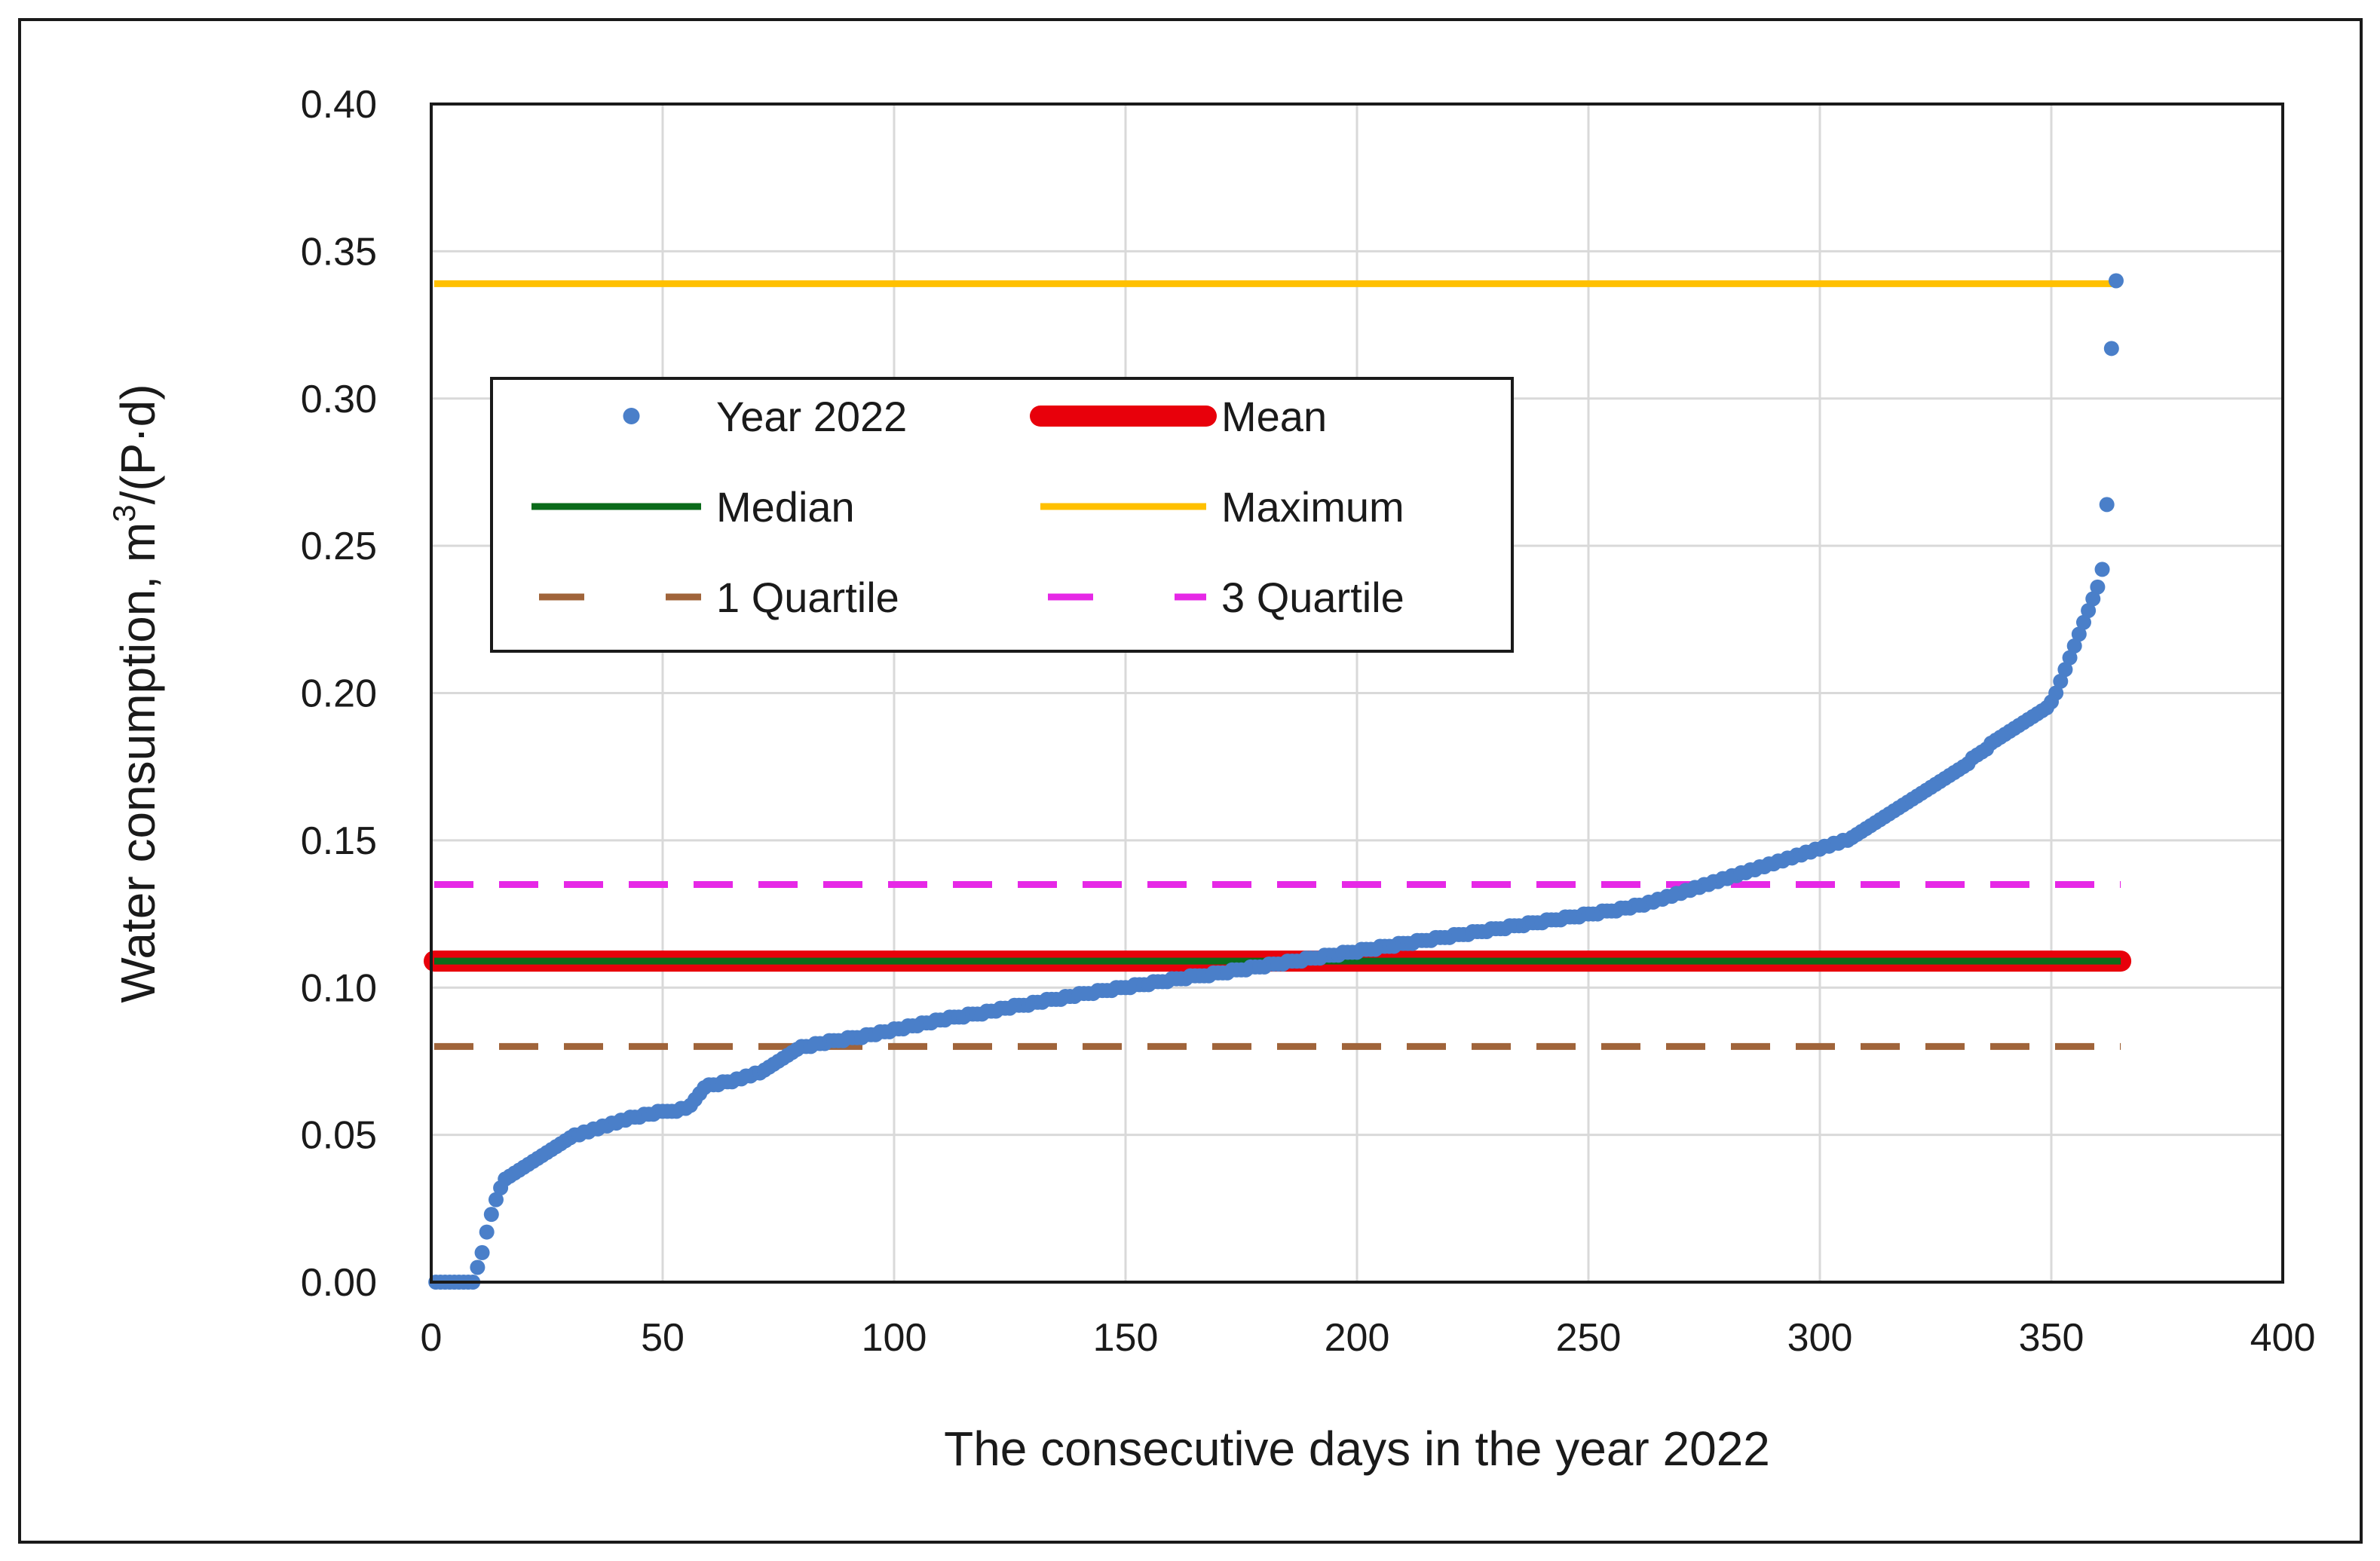 The image size is (2380, 1561). What do you see at coordinates (663, 1338) in the screenshot?
I see `x-tick-label: 50` at bounding box center [663, 1338].